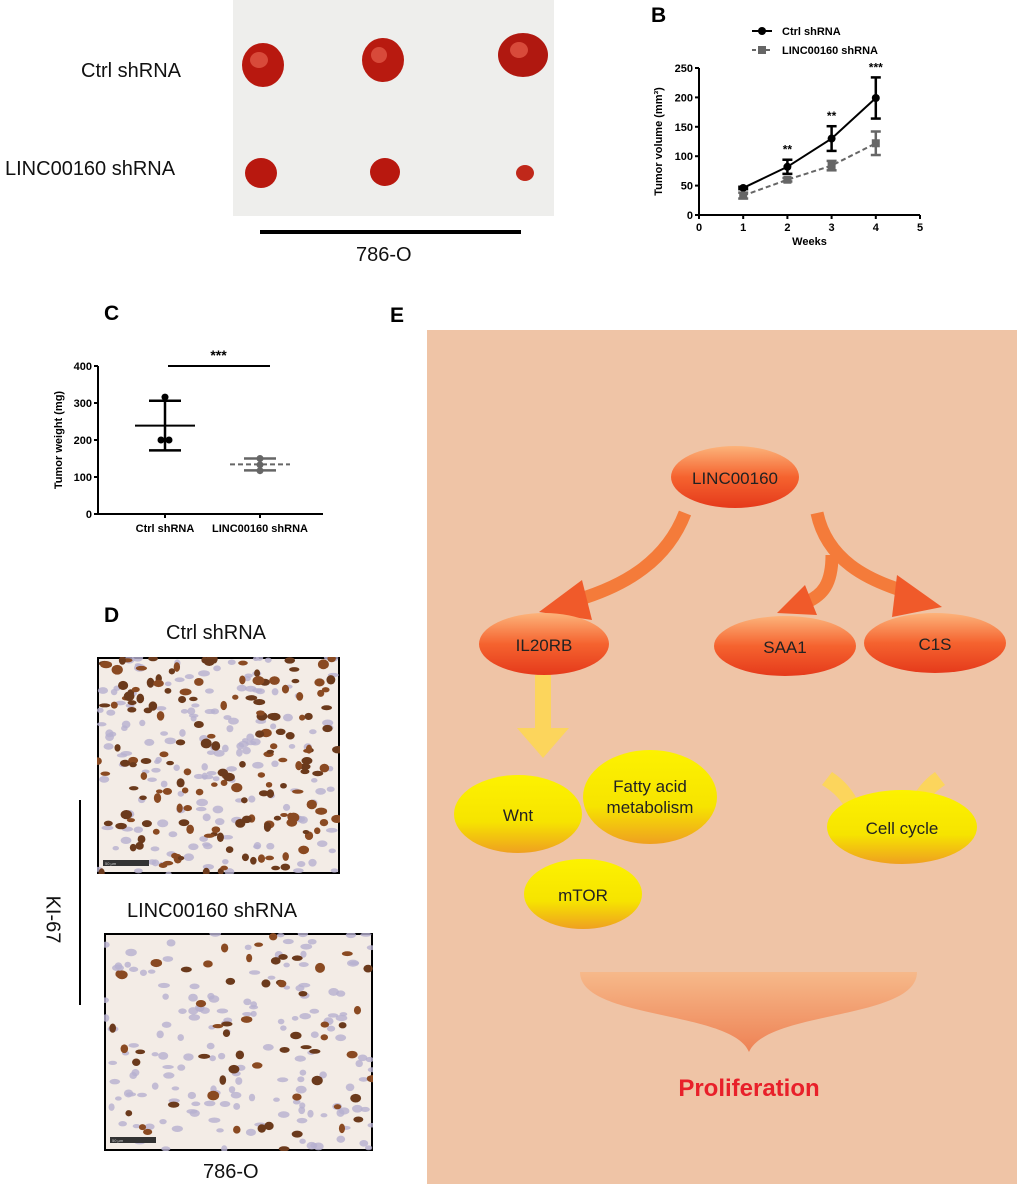 The width and height of the screenshot is (1020, 1187). I want to click on scale-bar-label: 50 µm, so click(111, 863).